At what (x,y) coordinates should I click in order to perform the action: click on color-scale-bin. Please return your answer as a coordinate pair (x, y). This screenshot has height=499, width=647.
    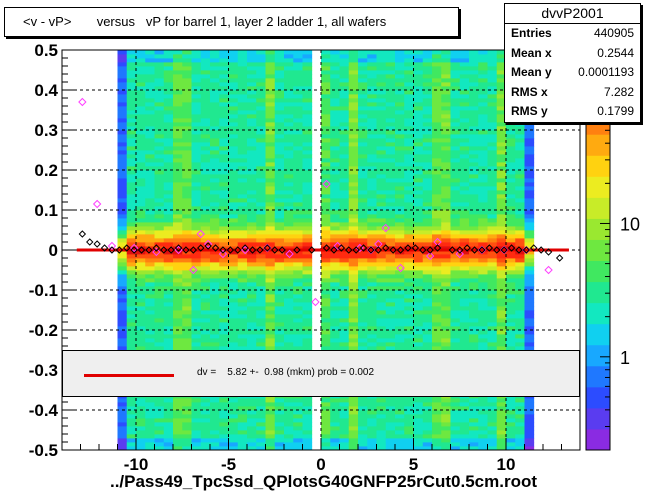
    Looking at the image, I should click on (598, 187).